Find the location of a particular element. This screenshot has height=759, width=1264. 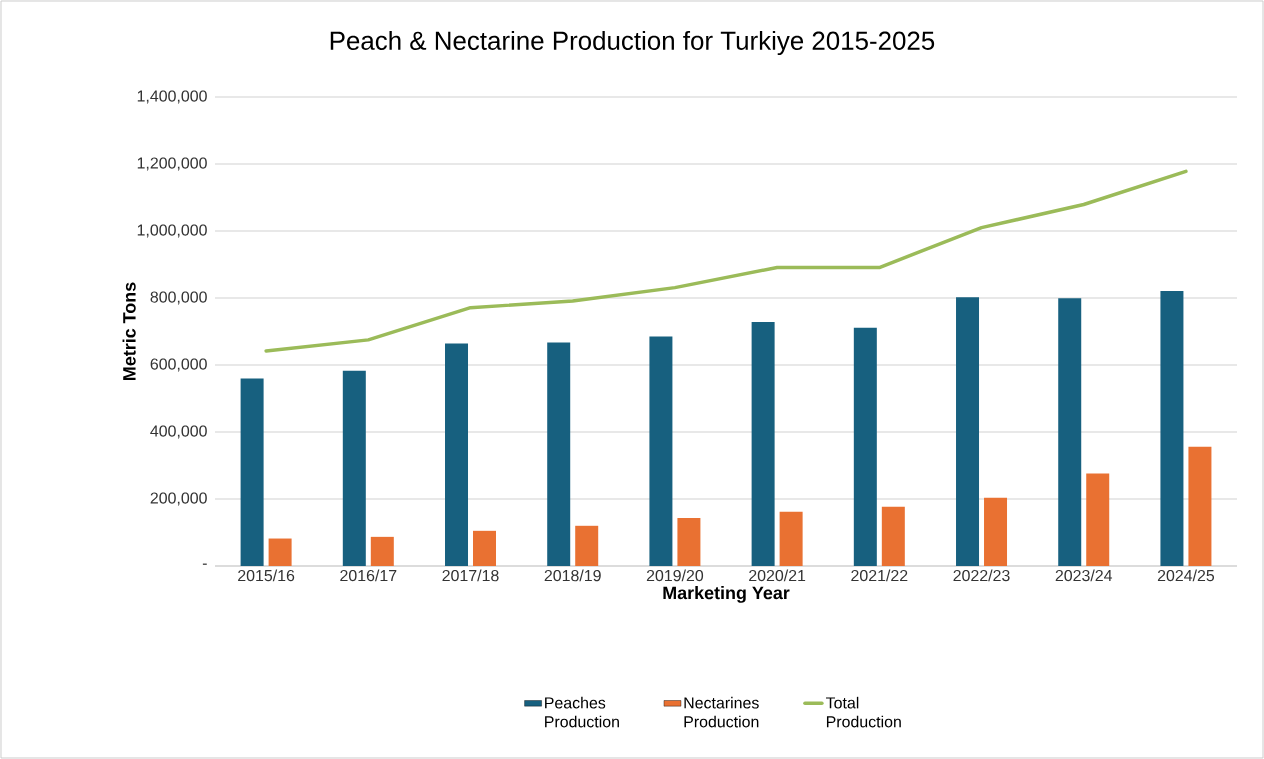

legend-label: Nectarines Production is located at coordinates (721, 712).